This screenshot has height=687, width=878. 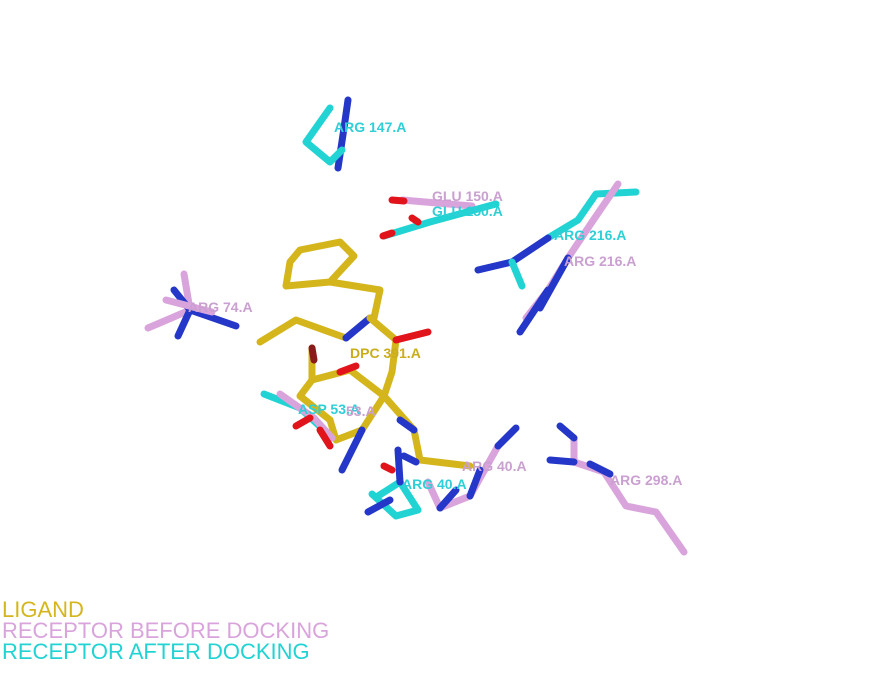 I want to click on label-asp53-after: ASP 53.A, so click(x=329, y=409).